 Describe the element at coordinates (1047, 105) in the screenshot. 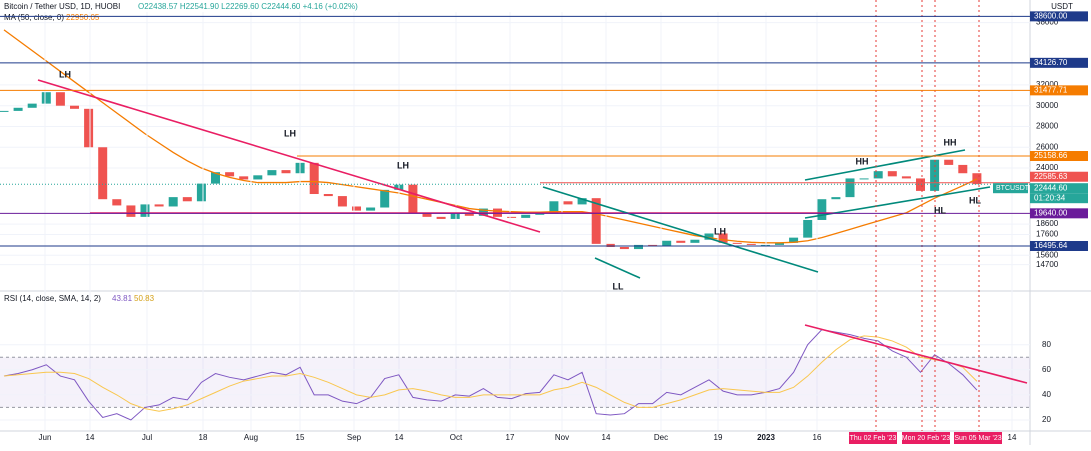

I see `y-tick-label: 30000` at that location.